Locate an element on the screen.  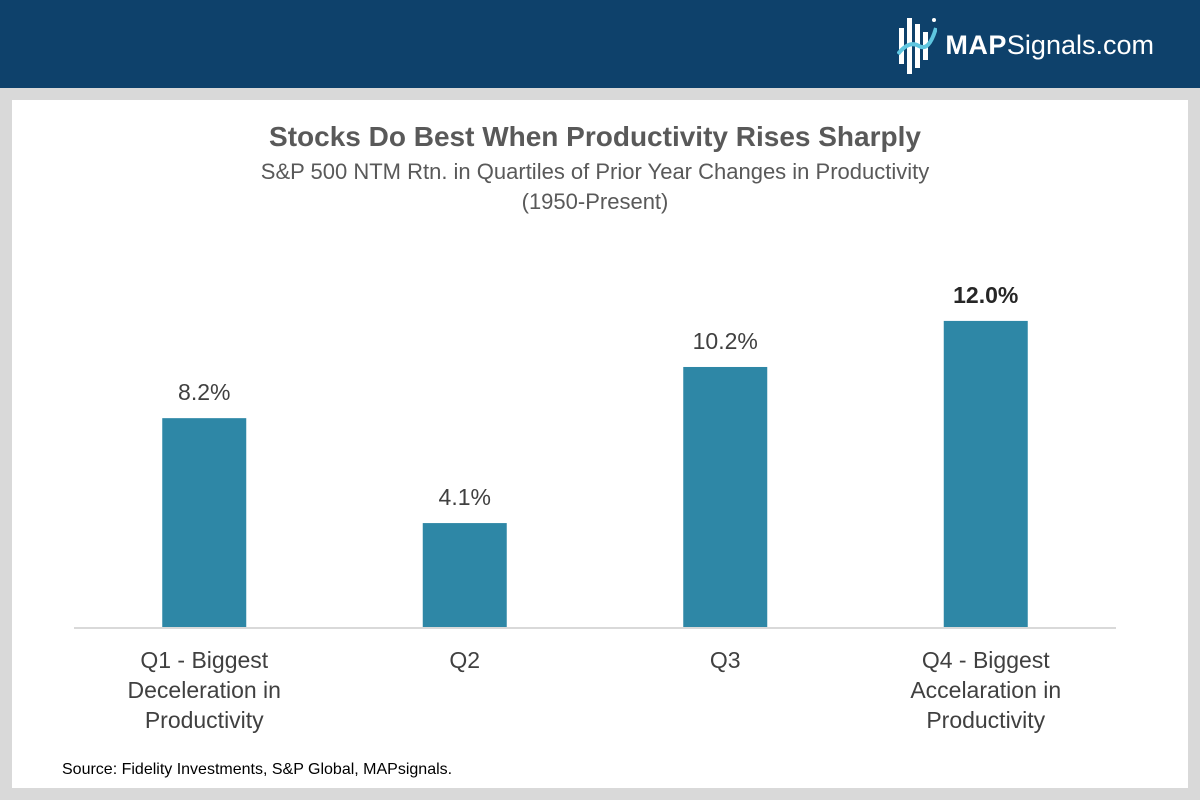
category-label-line: Accelaration in is located at coordinates (985, 690).